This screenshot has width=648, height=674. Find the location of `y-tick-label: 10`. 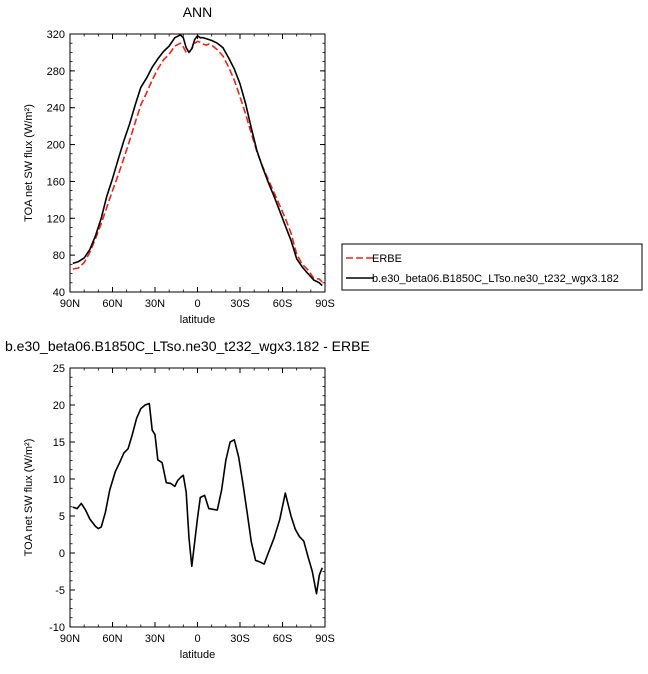

y-tick-label: 10 is located at coordinates (59, 480).